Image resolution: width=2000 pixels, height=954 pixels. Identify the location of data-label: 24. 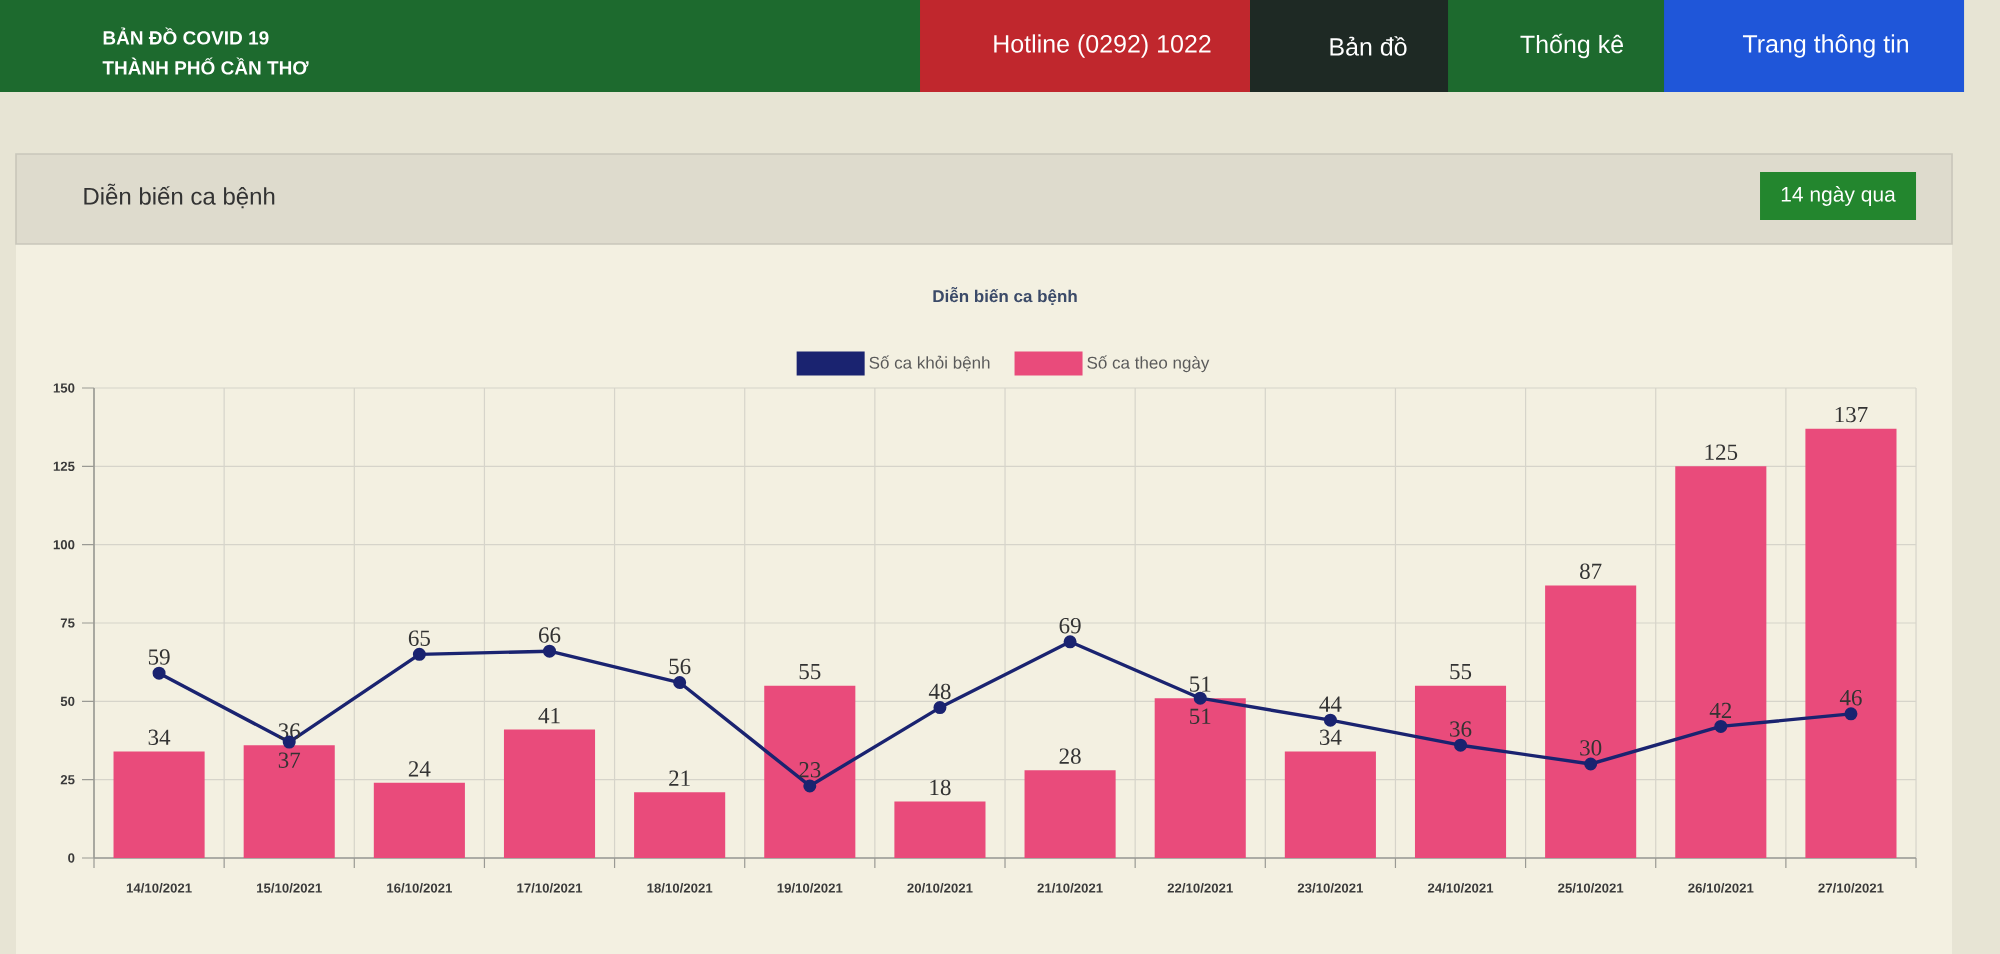
(419, 769).